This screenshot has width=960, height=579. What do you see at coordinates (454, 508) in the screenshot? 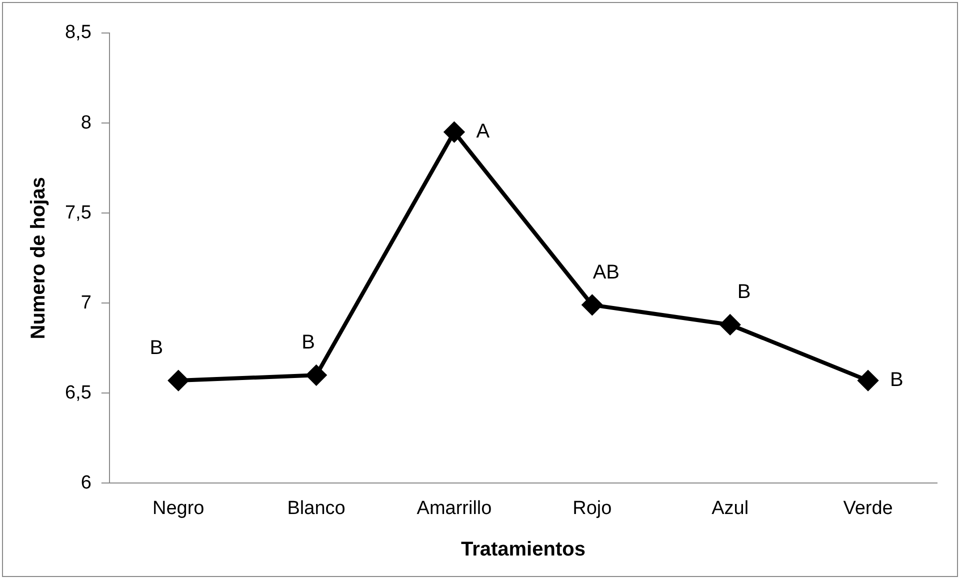
I see `x-tick-label: Amarrillo` at bounding box center [454, 508].